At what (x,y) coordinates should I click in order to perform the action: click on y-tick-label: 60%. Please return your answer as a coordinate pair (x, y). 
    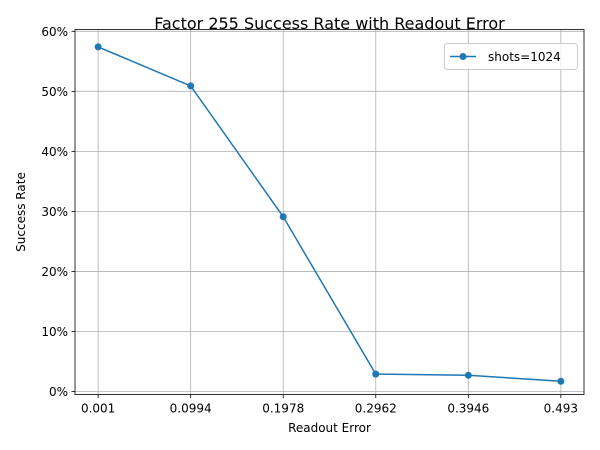
    Looking at the image, I should click on (54, 32).